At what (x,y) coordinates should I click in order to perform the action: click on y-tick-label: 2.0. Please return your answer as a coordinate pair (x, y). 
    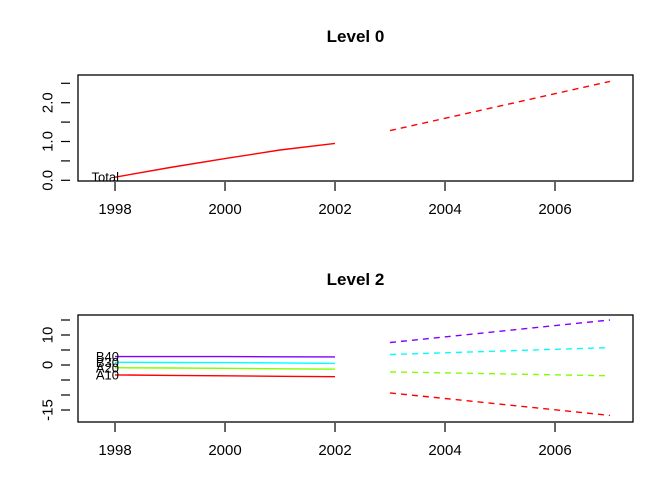
    Looking at the image, I should click on (47, 102).